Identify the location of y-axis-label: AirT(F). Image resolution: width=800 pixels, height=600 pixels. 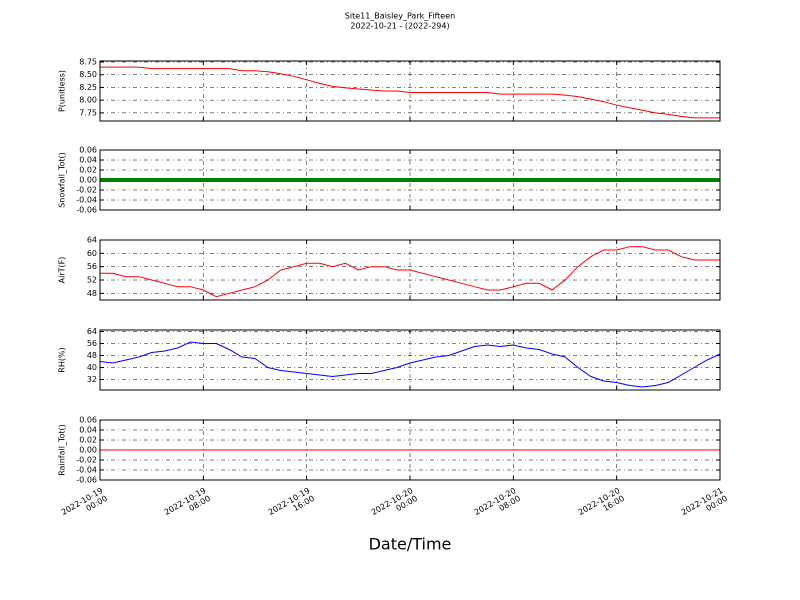
(62, 270).